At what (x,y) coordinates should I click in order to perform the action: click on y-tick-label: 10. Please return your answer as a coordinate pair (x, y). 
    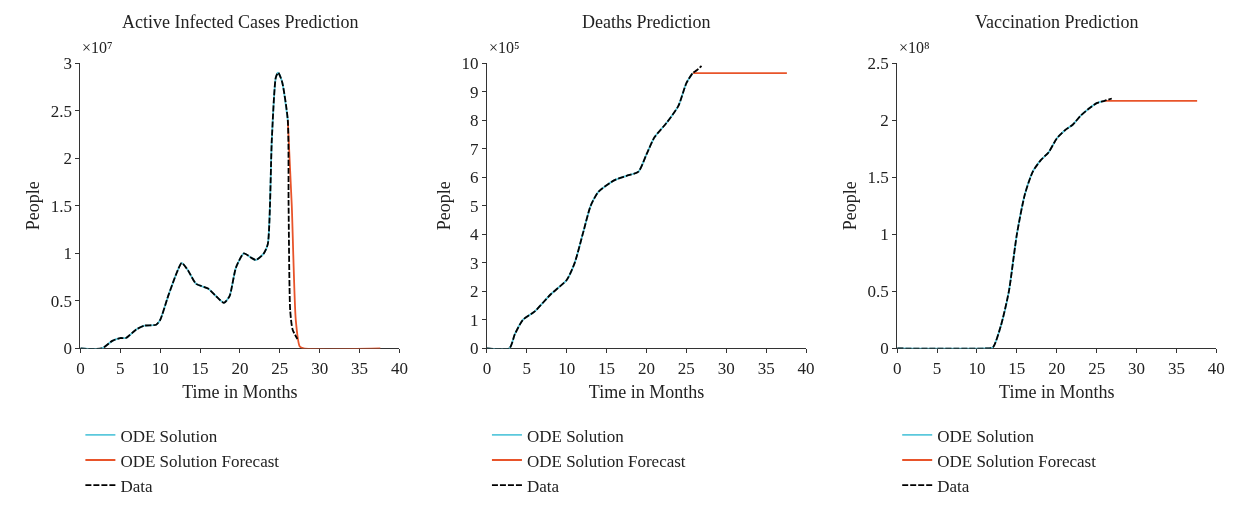
    Looking at the image, I should click on (470, 64).